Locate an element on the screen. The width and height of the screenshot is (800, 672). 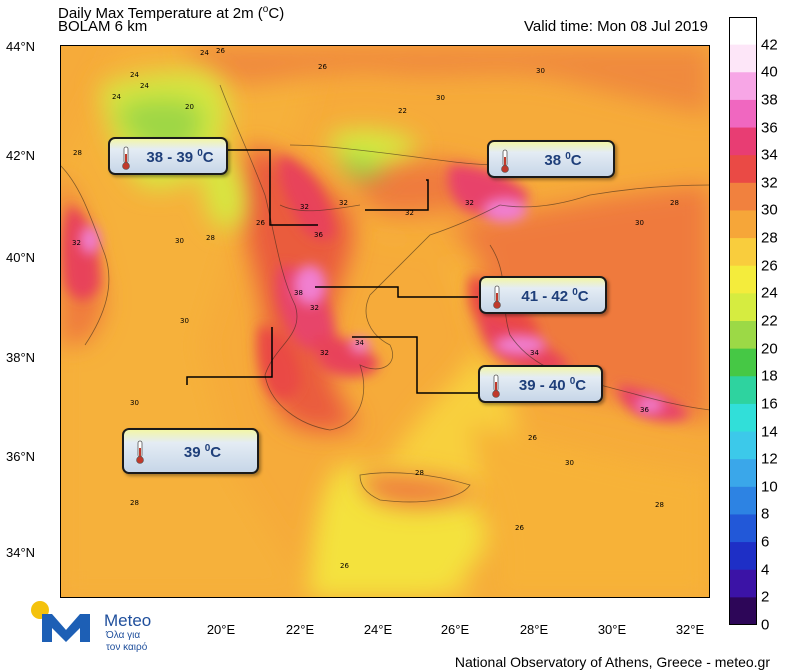
valid-time: Valid time: Mon 08 Jul 2019 is located at coordinates (616, 26).